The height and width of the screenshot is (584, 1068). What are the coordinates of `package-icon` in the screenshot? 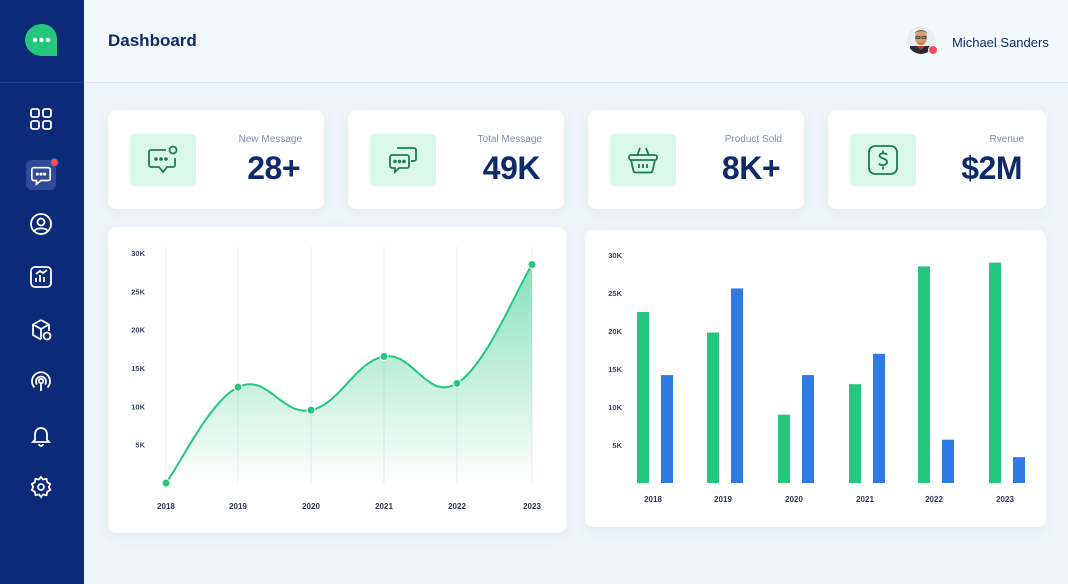 It's located at (42, 330).